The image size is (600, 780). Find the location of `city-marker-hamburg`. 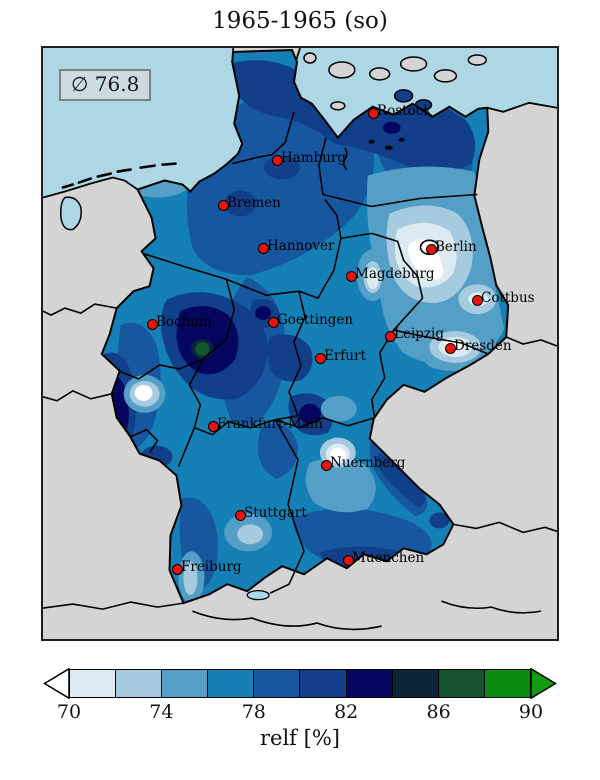

city-marker-hamburg is located at coordinates (277, 160).